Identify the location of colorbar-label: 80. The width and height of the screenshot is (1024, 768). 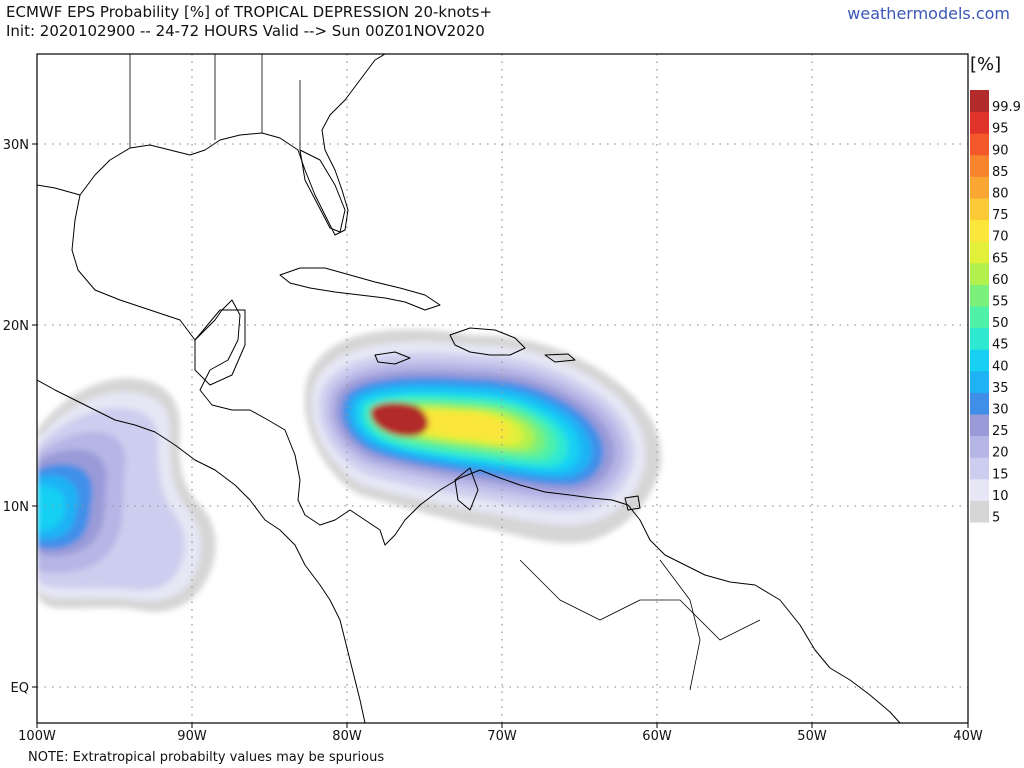
(1000, 194).